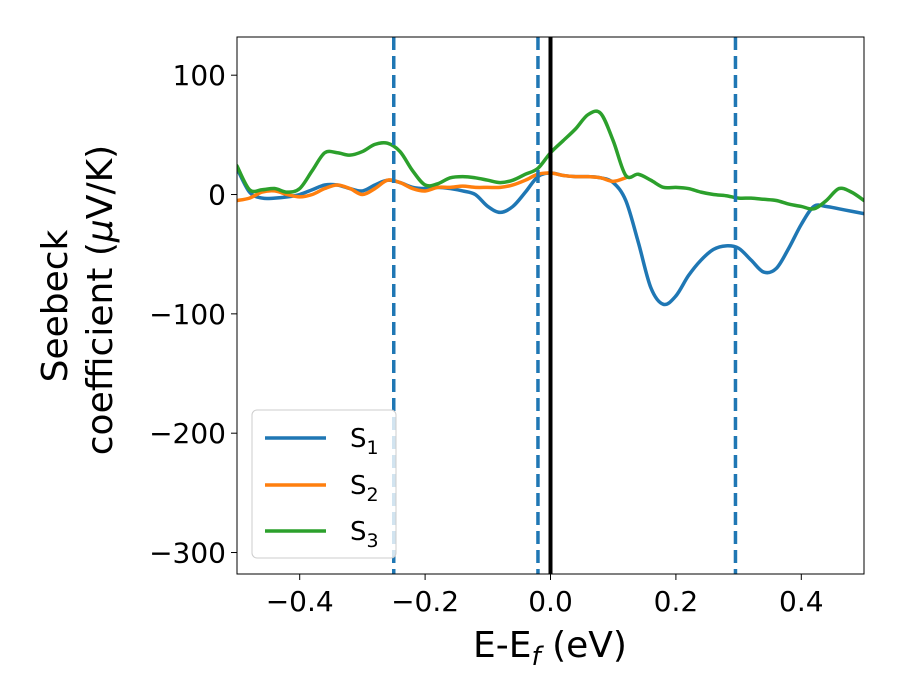 The width and height of the screenshot is (900, 700). I want to click on y-tick-label: −200, so click(187, 433).